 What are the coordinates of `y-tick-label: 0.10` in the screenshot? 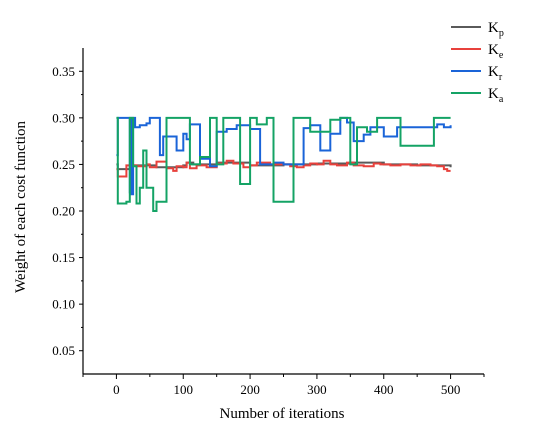 It's located at (63, 304).